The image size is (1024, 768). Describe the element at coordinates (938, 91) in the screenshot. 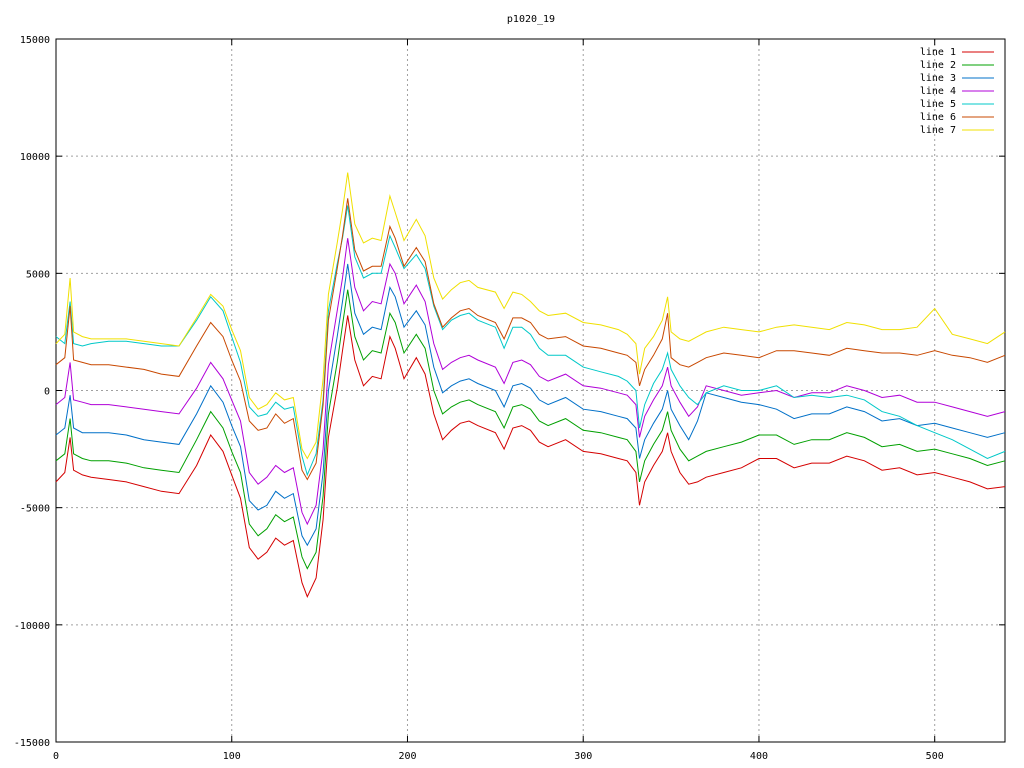

I see `legend-label-4: line 4` at that location.